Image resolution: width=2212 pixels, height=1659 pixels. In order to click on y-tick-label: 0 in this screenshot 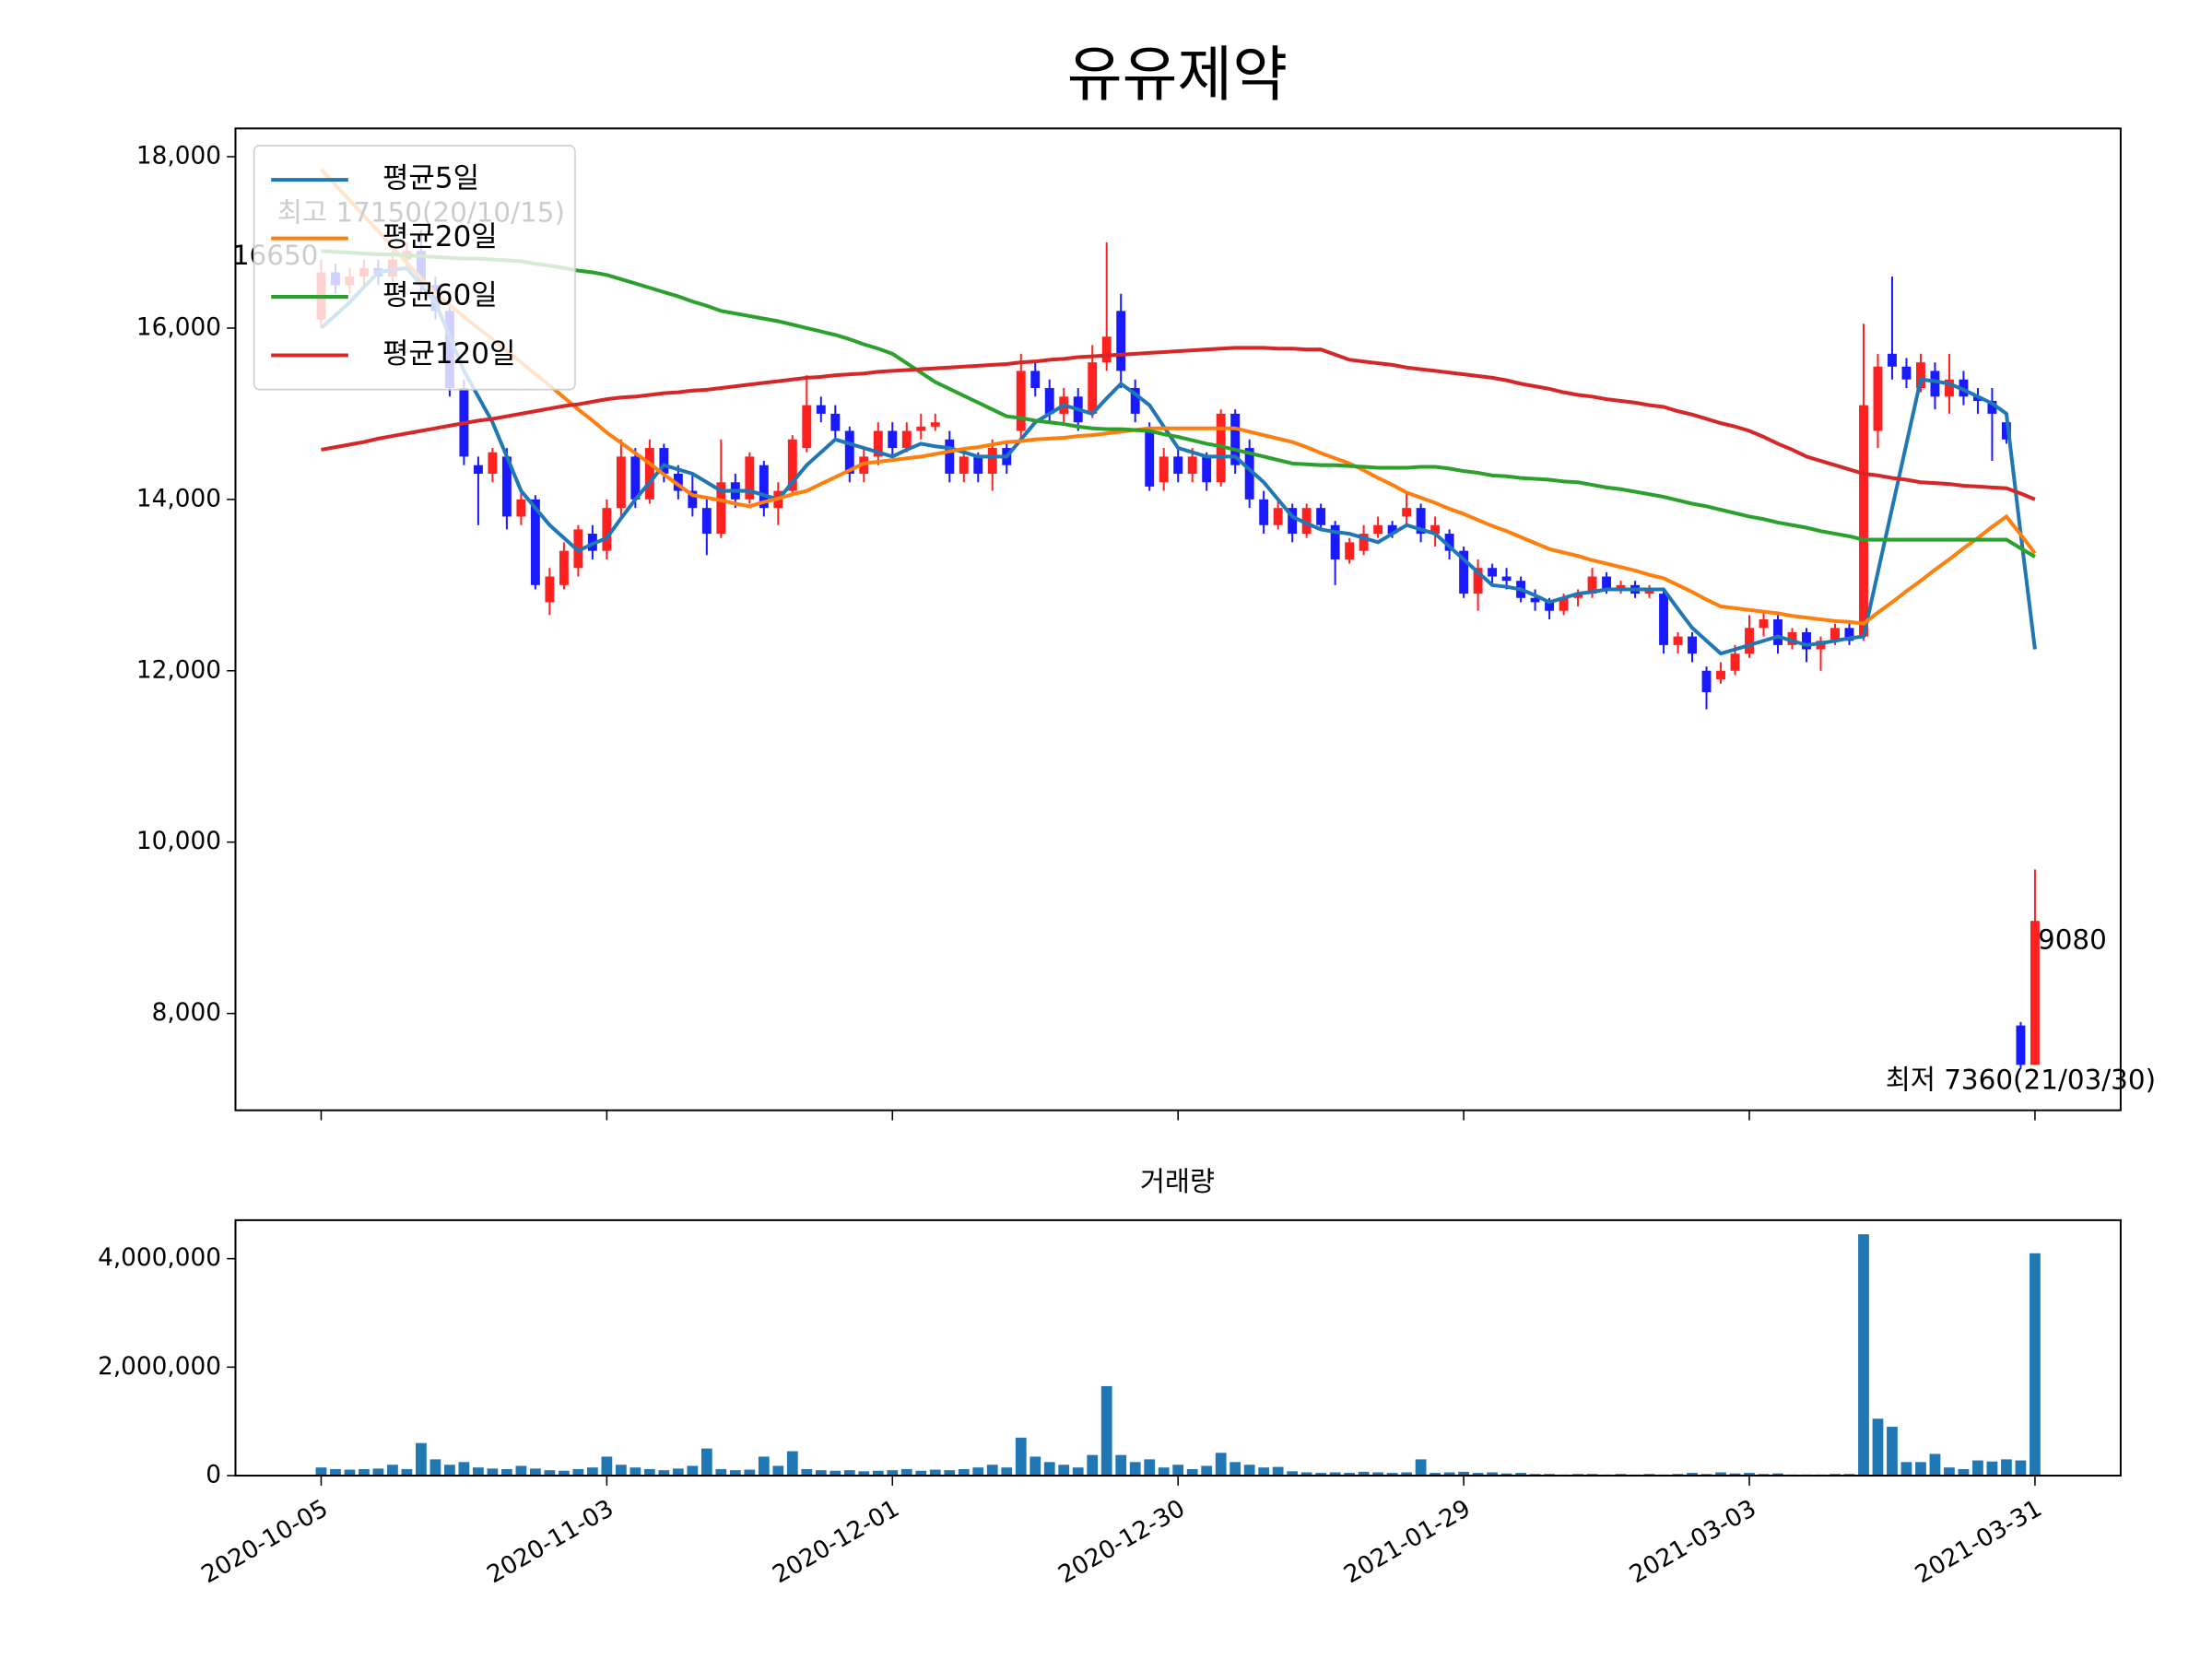, I will do `click(213, 1475)`.